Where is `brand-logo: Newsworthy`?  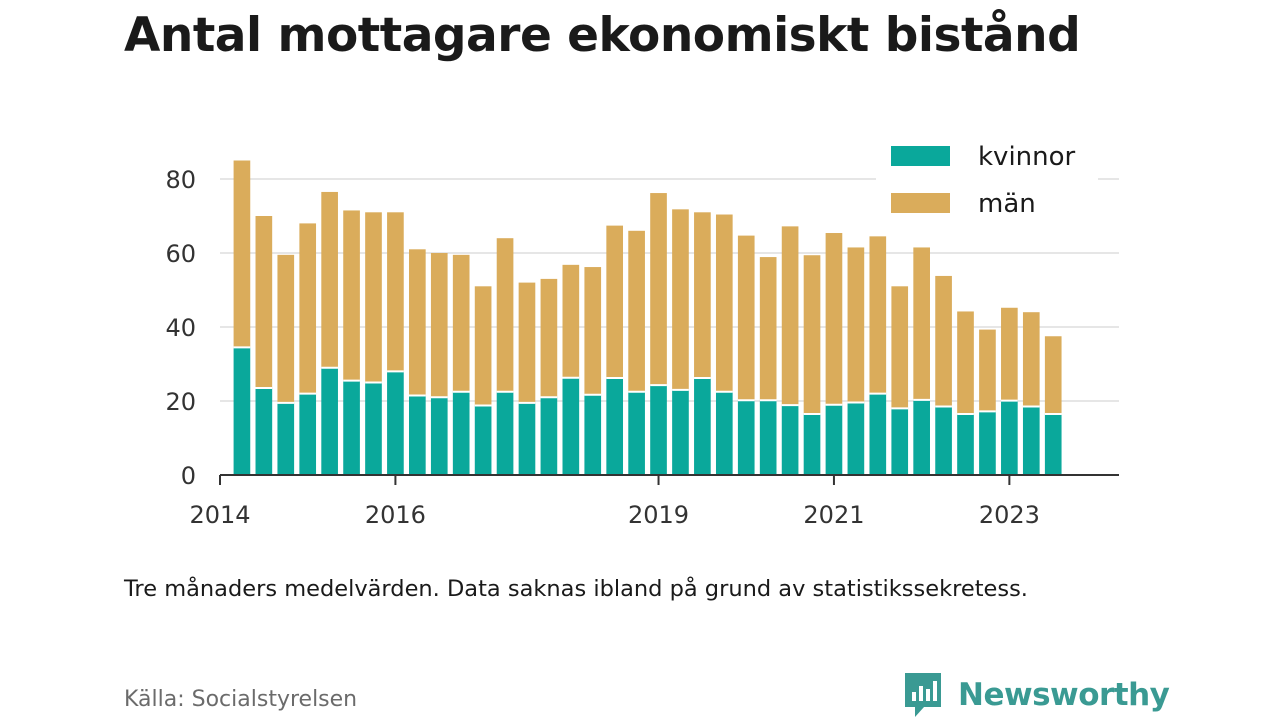 brand-logo: Newsworthy is located at coordinates (1036, 695).